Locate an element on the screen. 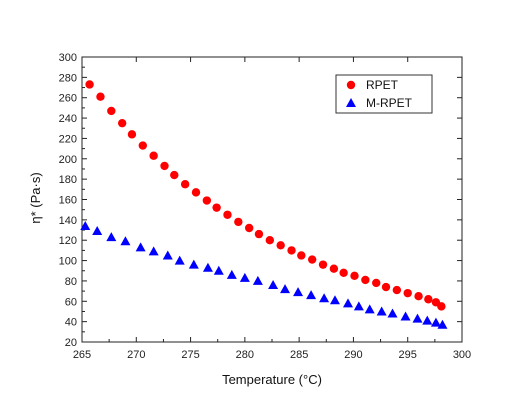  y-tick-label: 220 is located at coordinates (68, 139).